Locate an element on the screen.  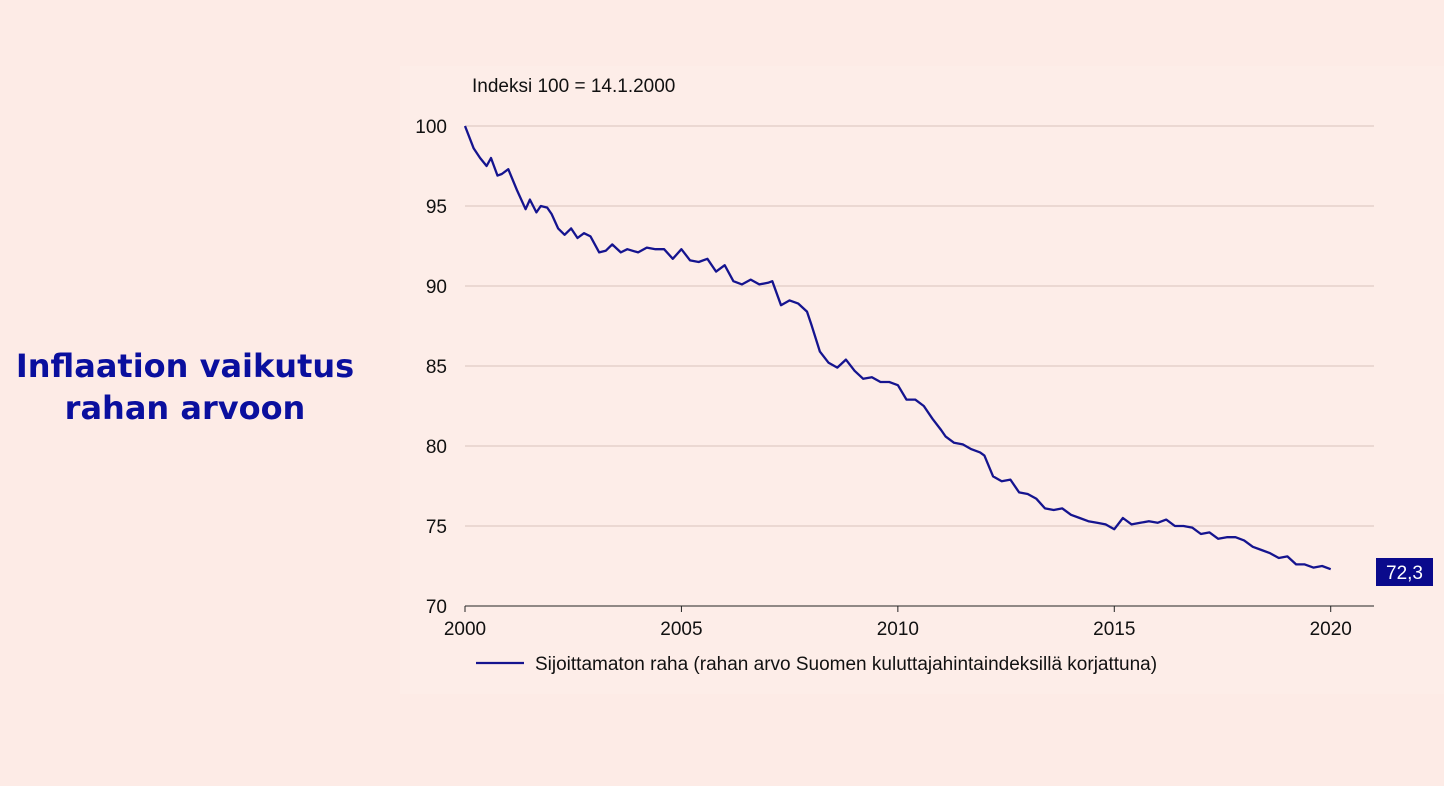
end-value-label: 72,3 is located at coordinates (1404, 572).